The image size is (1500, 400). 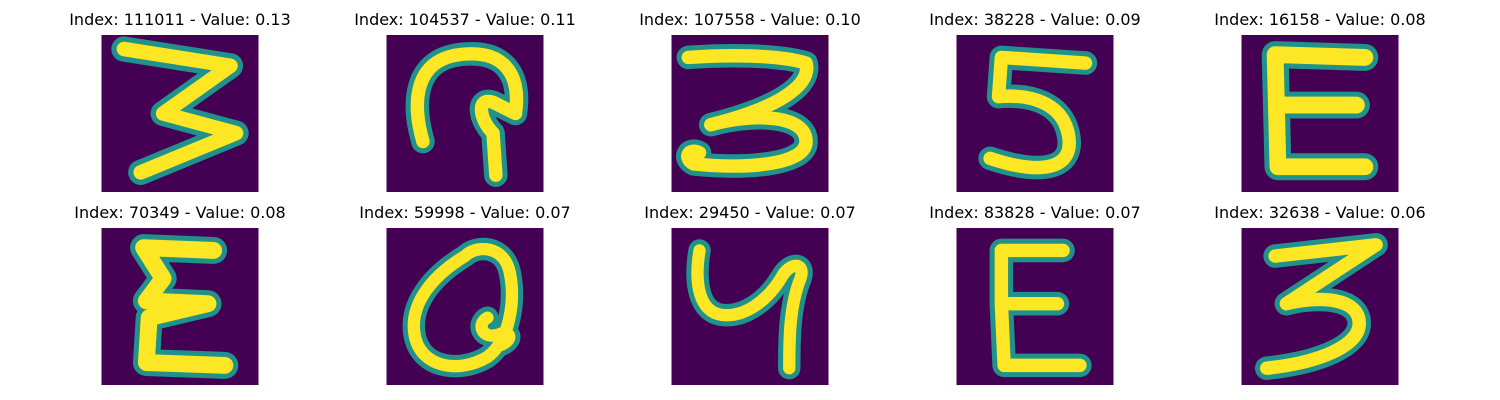 What do you see at coordinates (465, 212) in the screenshot?
I see `panel-title: Index: 59998 - Value: 0.07` at bounding box center [465, 212].